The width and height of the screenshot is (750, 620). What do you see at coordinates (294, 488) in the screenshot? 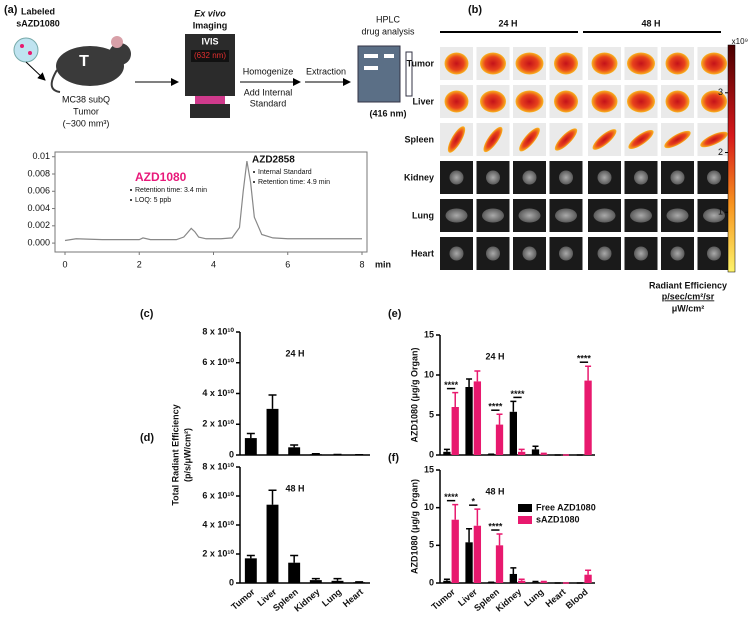
I see `chart-title: 48 H` at bounding box center [294, 488].